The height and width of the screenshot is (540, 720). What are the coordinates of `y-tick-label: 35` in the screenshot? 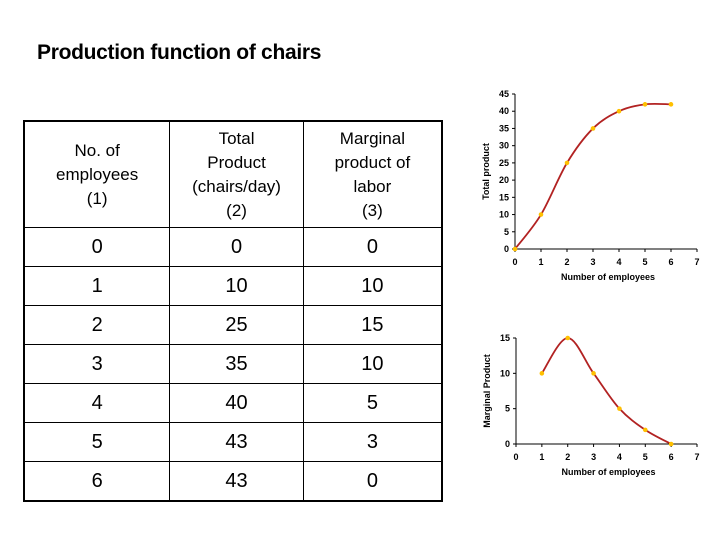 It's located at (504, 128).